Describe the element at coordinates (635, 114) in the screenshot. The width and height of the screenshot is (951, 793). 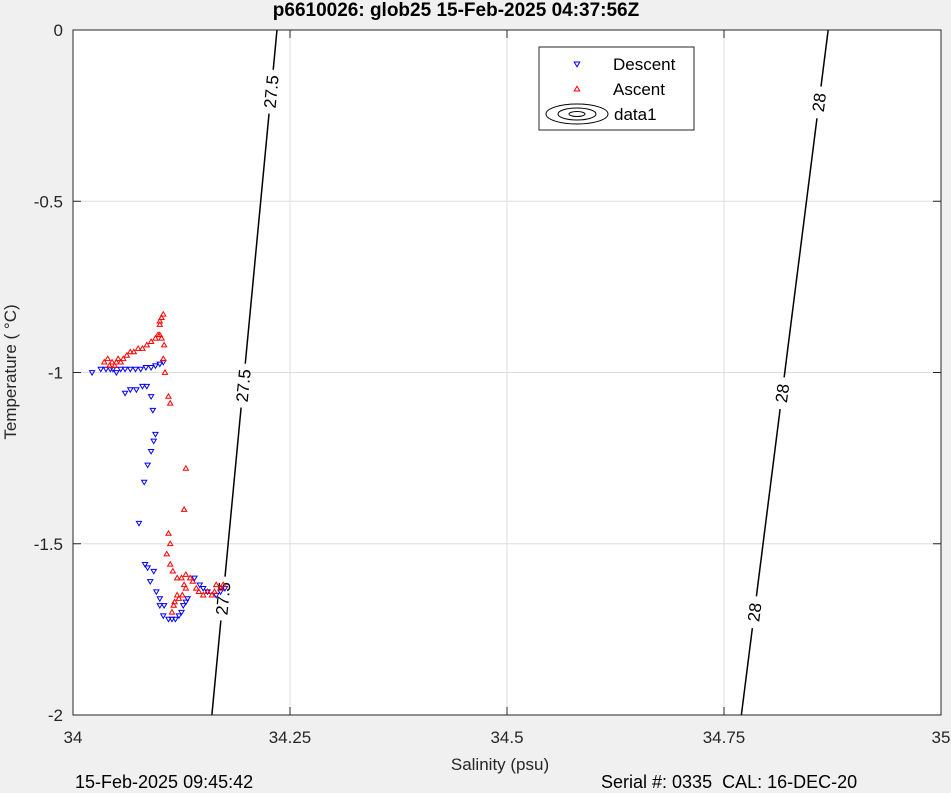
I see `legend-label: data1` at that location.